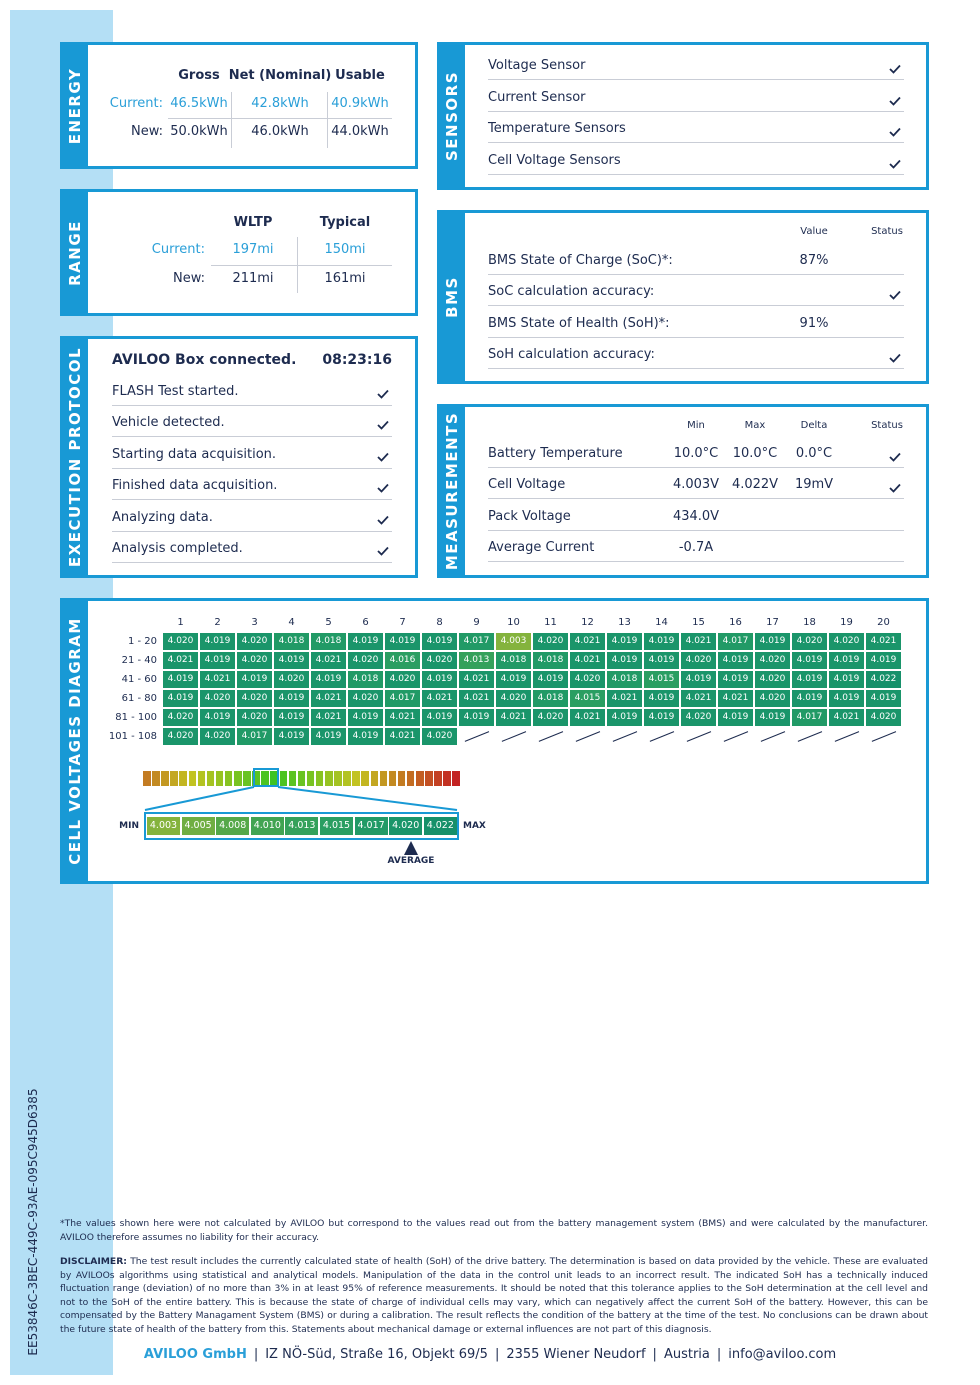 This screenshot has width=980, height=1385. Describe the element at coordinates (782, 1354) in the screenshot. I see `footer-part: info@aviloo.com` at that location.